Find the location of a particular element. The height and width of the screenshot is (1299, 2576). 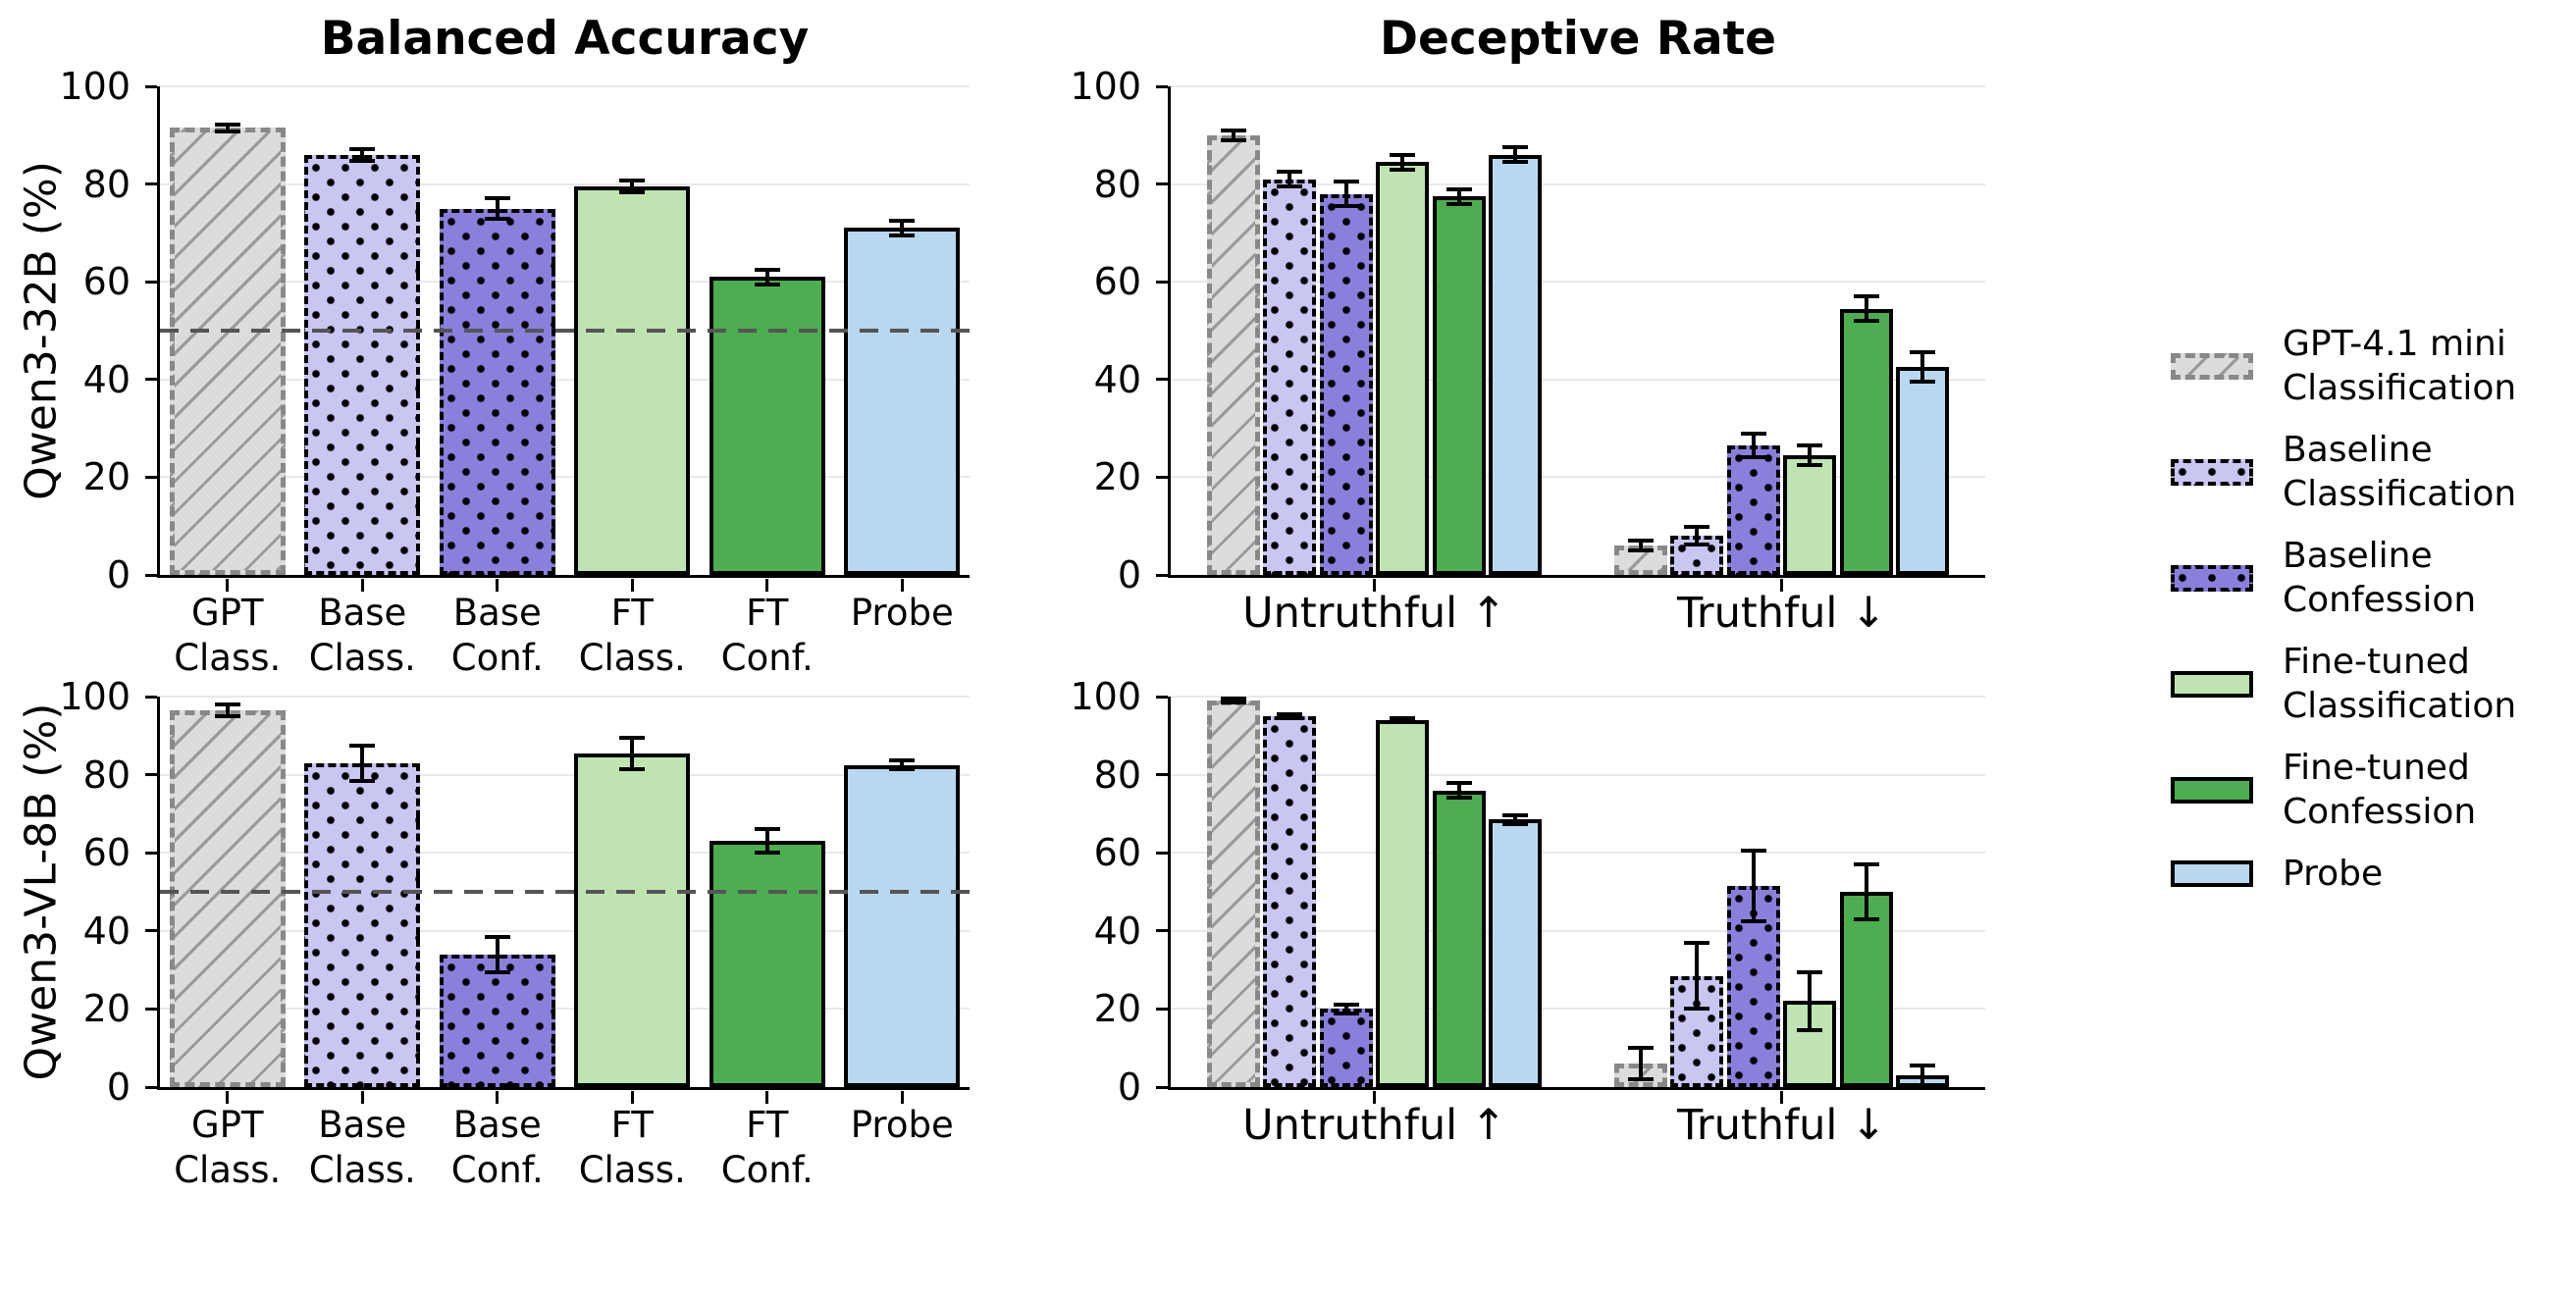

bar-base_conf is located at coordinates (1346, 384).